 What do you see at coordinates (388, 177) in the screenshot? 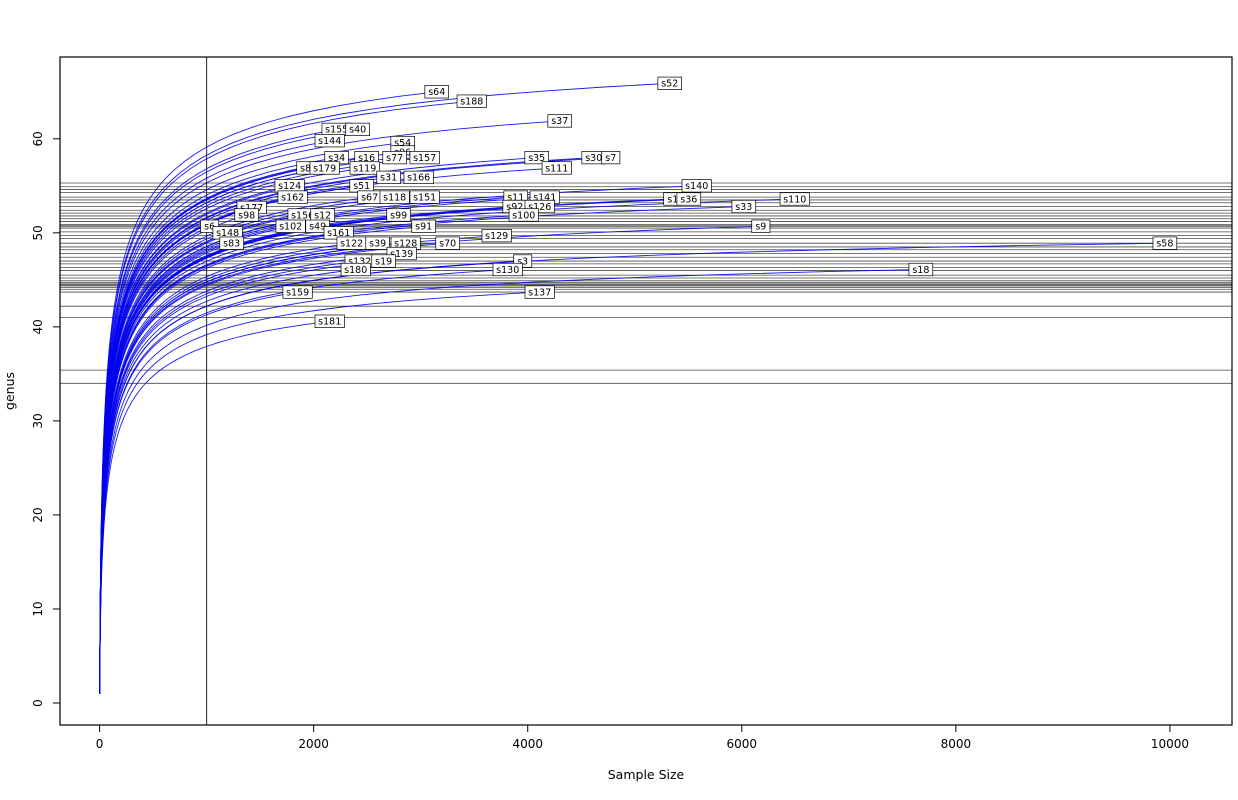
I see `curve-label-box-s31` at bounding box center [388, 177].